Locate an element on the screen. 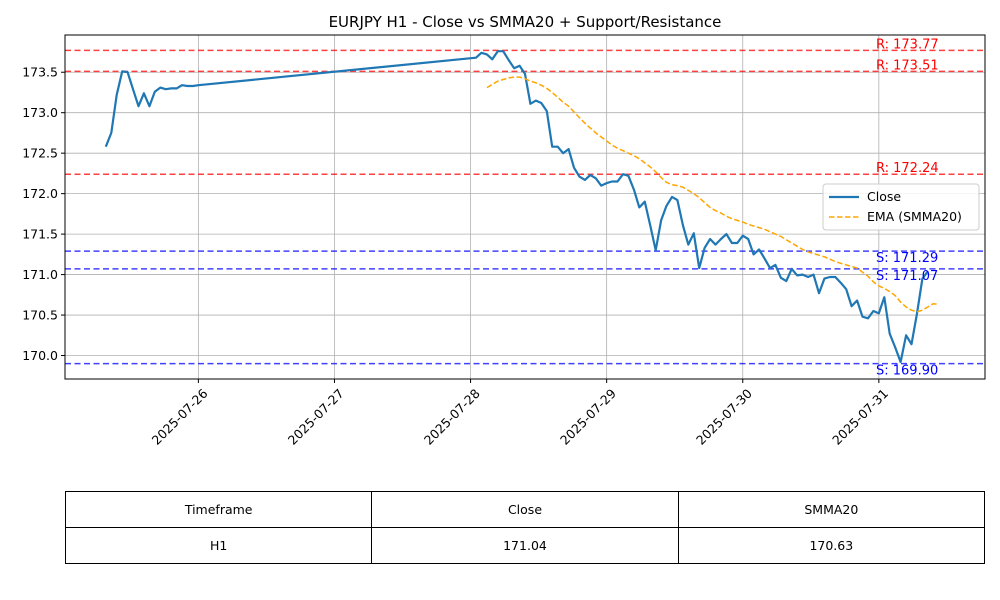 Image resolution: width=1000 pixels, height=600 pixels. legend: Close EMA (SMMA20) is located at coordinates (901, 207).